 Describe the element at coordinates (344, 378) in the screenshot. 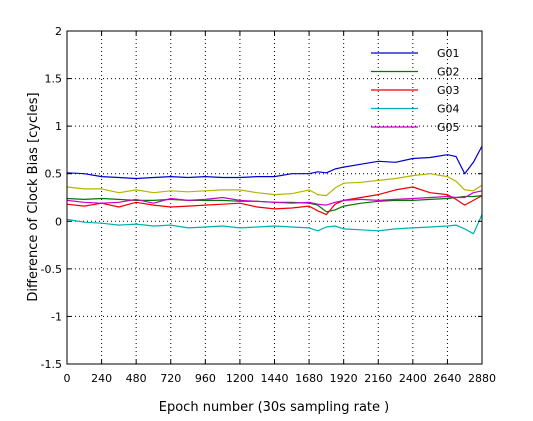

I see `x-tick-label: 1920` at that location.